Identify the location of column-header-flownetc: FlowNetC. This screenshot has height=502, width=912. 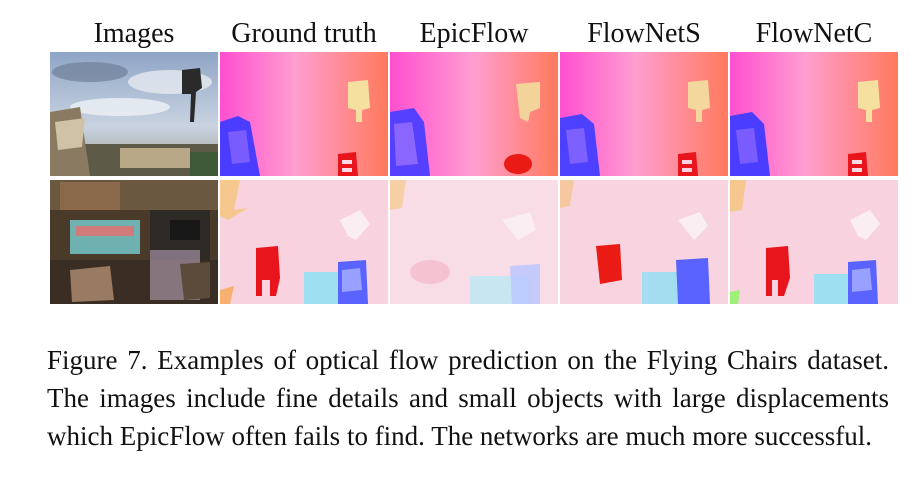
(814, 33).